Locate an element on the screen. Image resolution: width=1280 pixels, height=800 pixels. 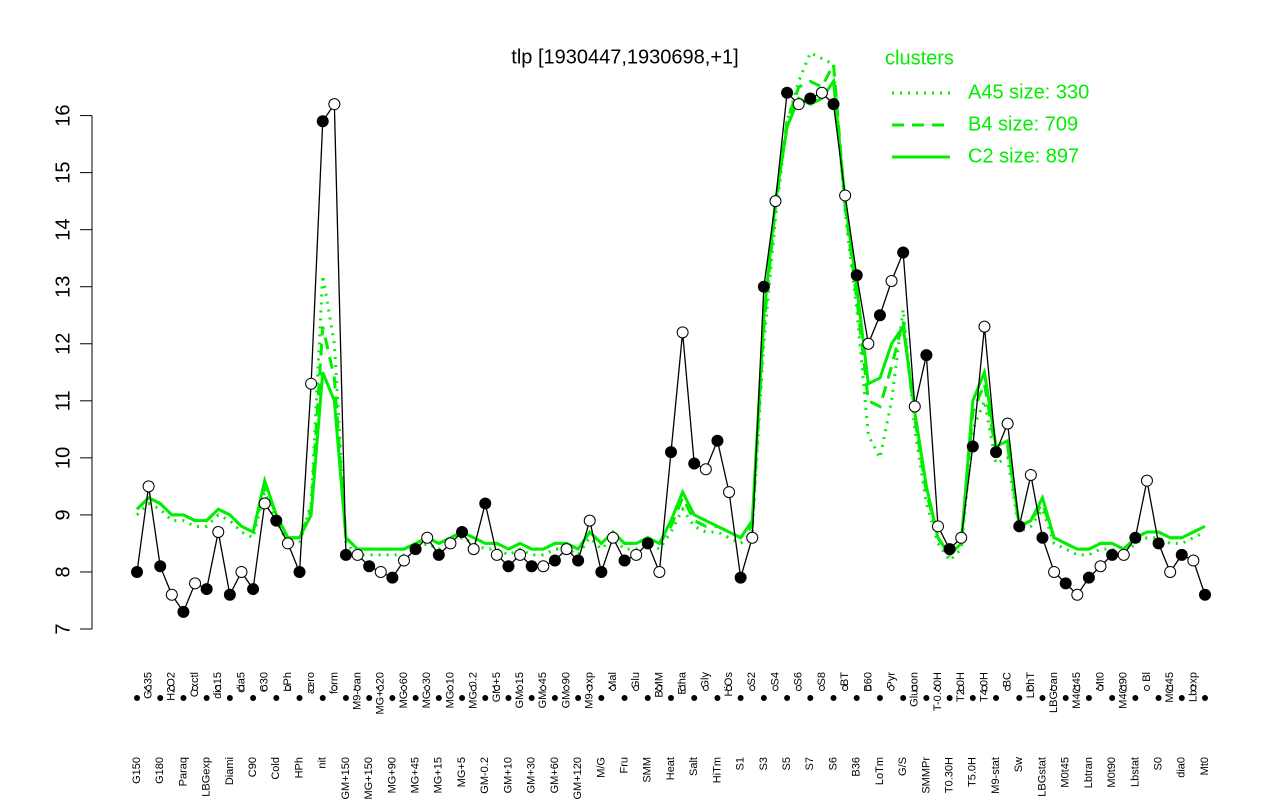
x-tick-label: LBGexp is located at coordinates (207, 777).